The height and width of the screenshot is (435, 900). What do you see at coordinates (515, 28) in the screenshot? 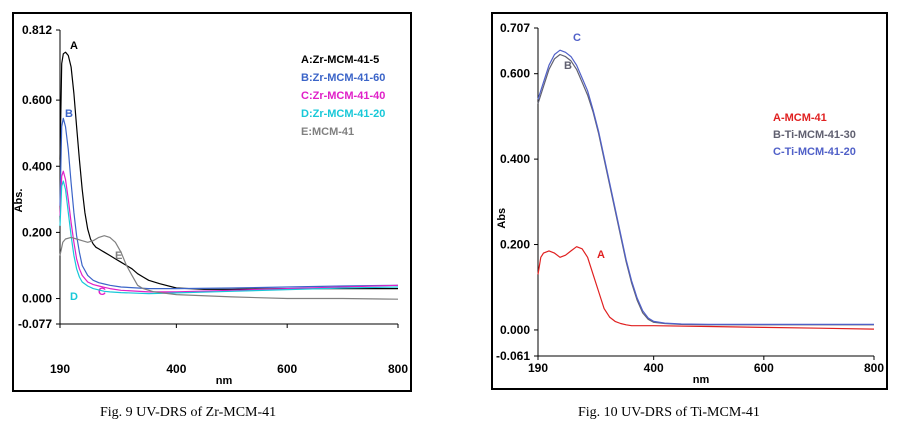
I see `y-tick-label: 0.707` at bounding box center [515, 28].